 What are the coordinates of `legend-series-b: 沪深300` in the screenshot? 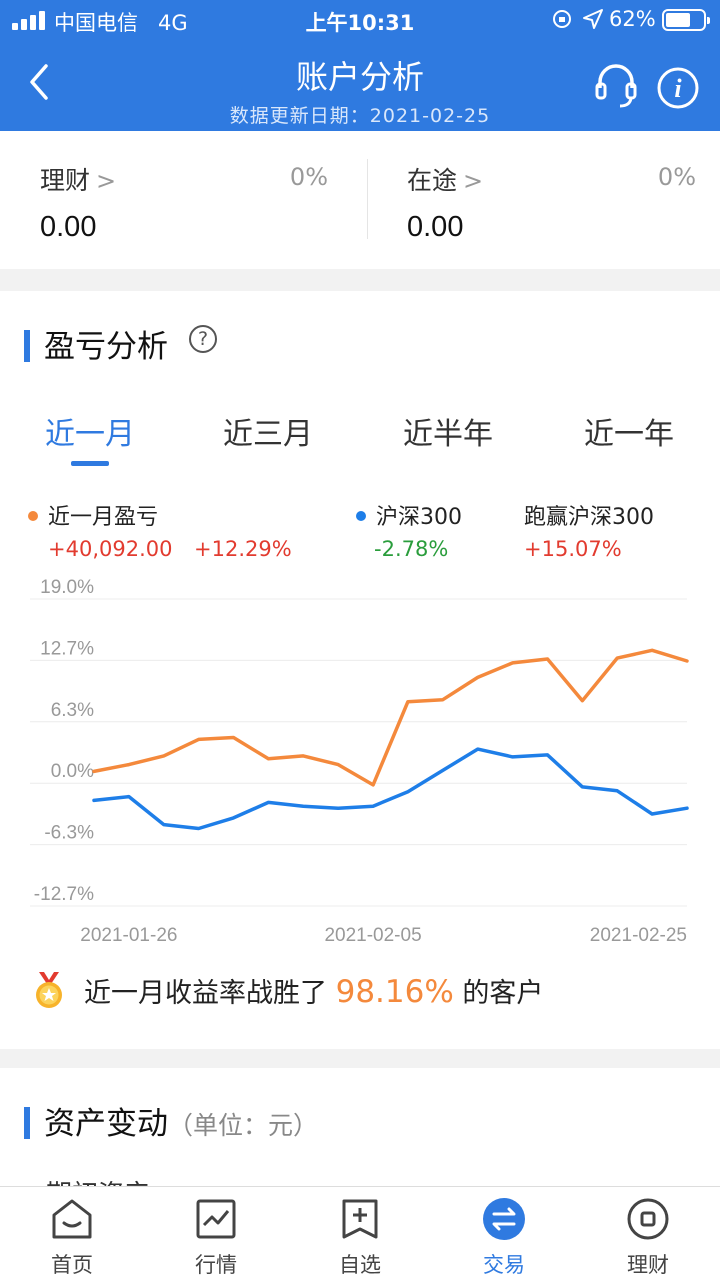 It's located at (409, 515).